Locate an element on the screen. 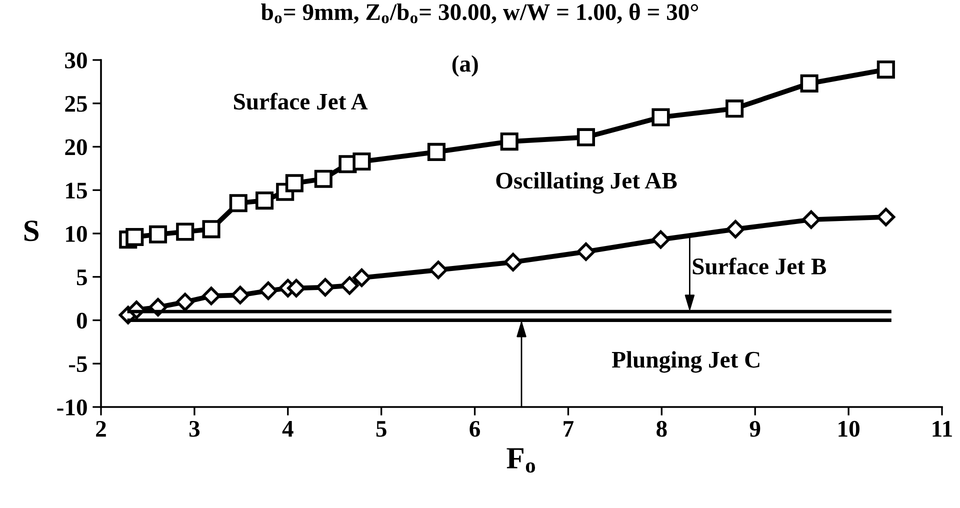  y-tick-label: 5 is located at coordinates (81, 278).